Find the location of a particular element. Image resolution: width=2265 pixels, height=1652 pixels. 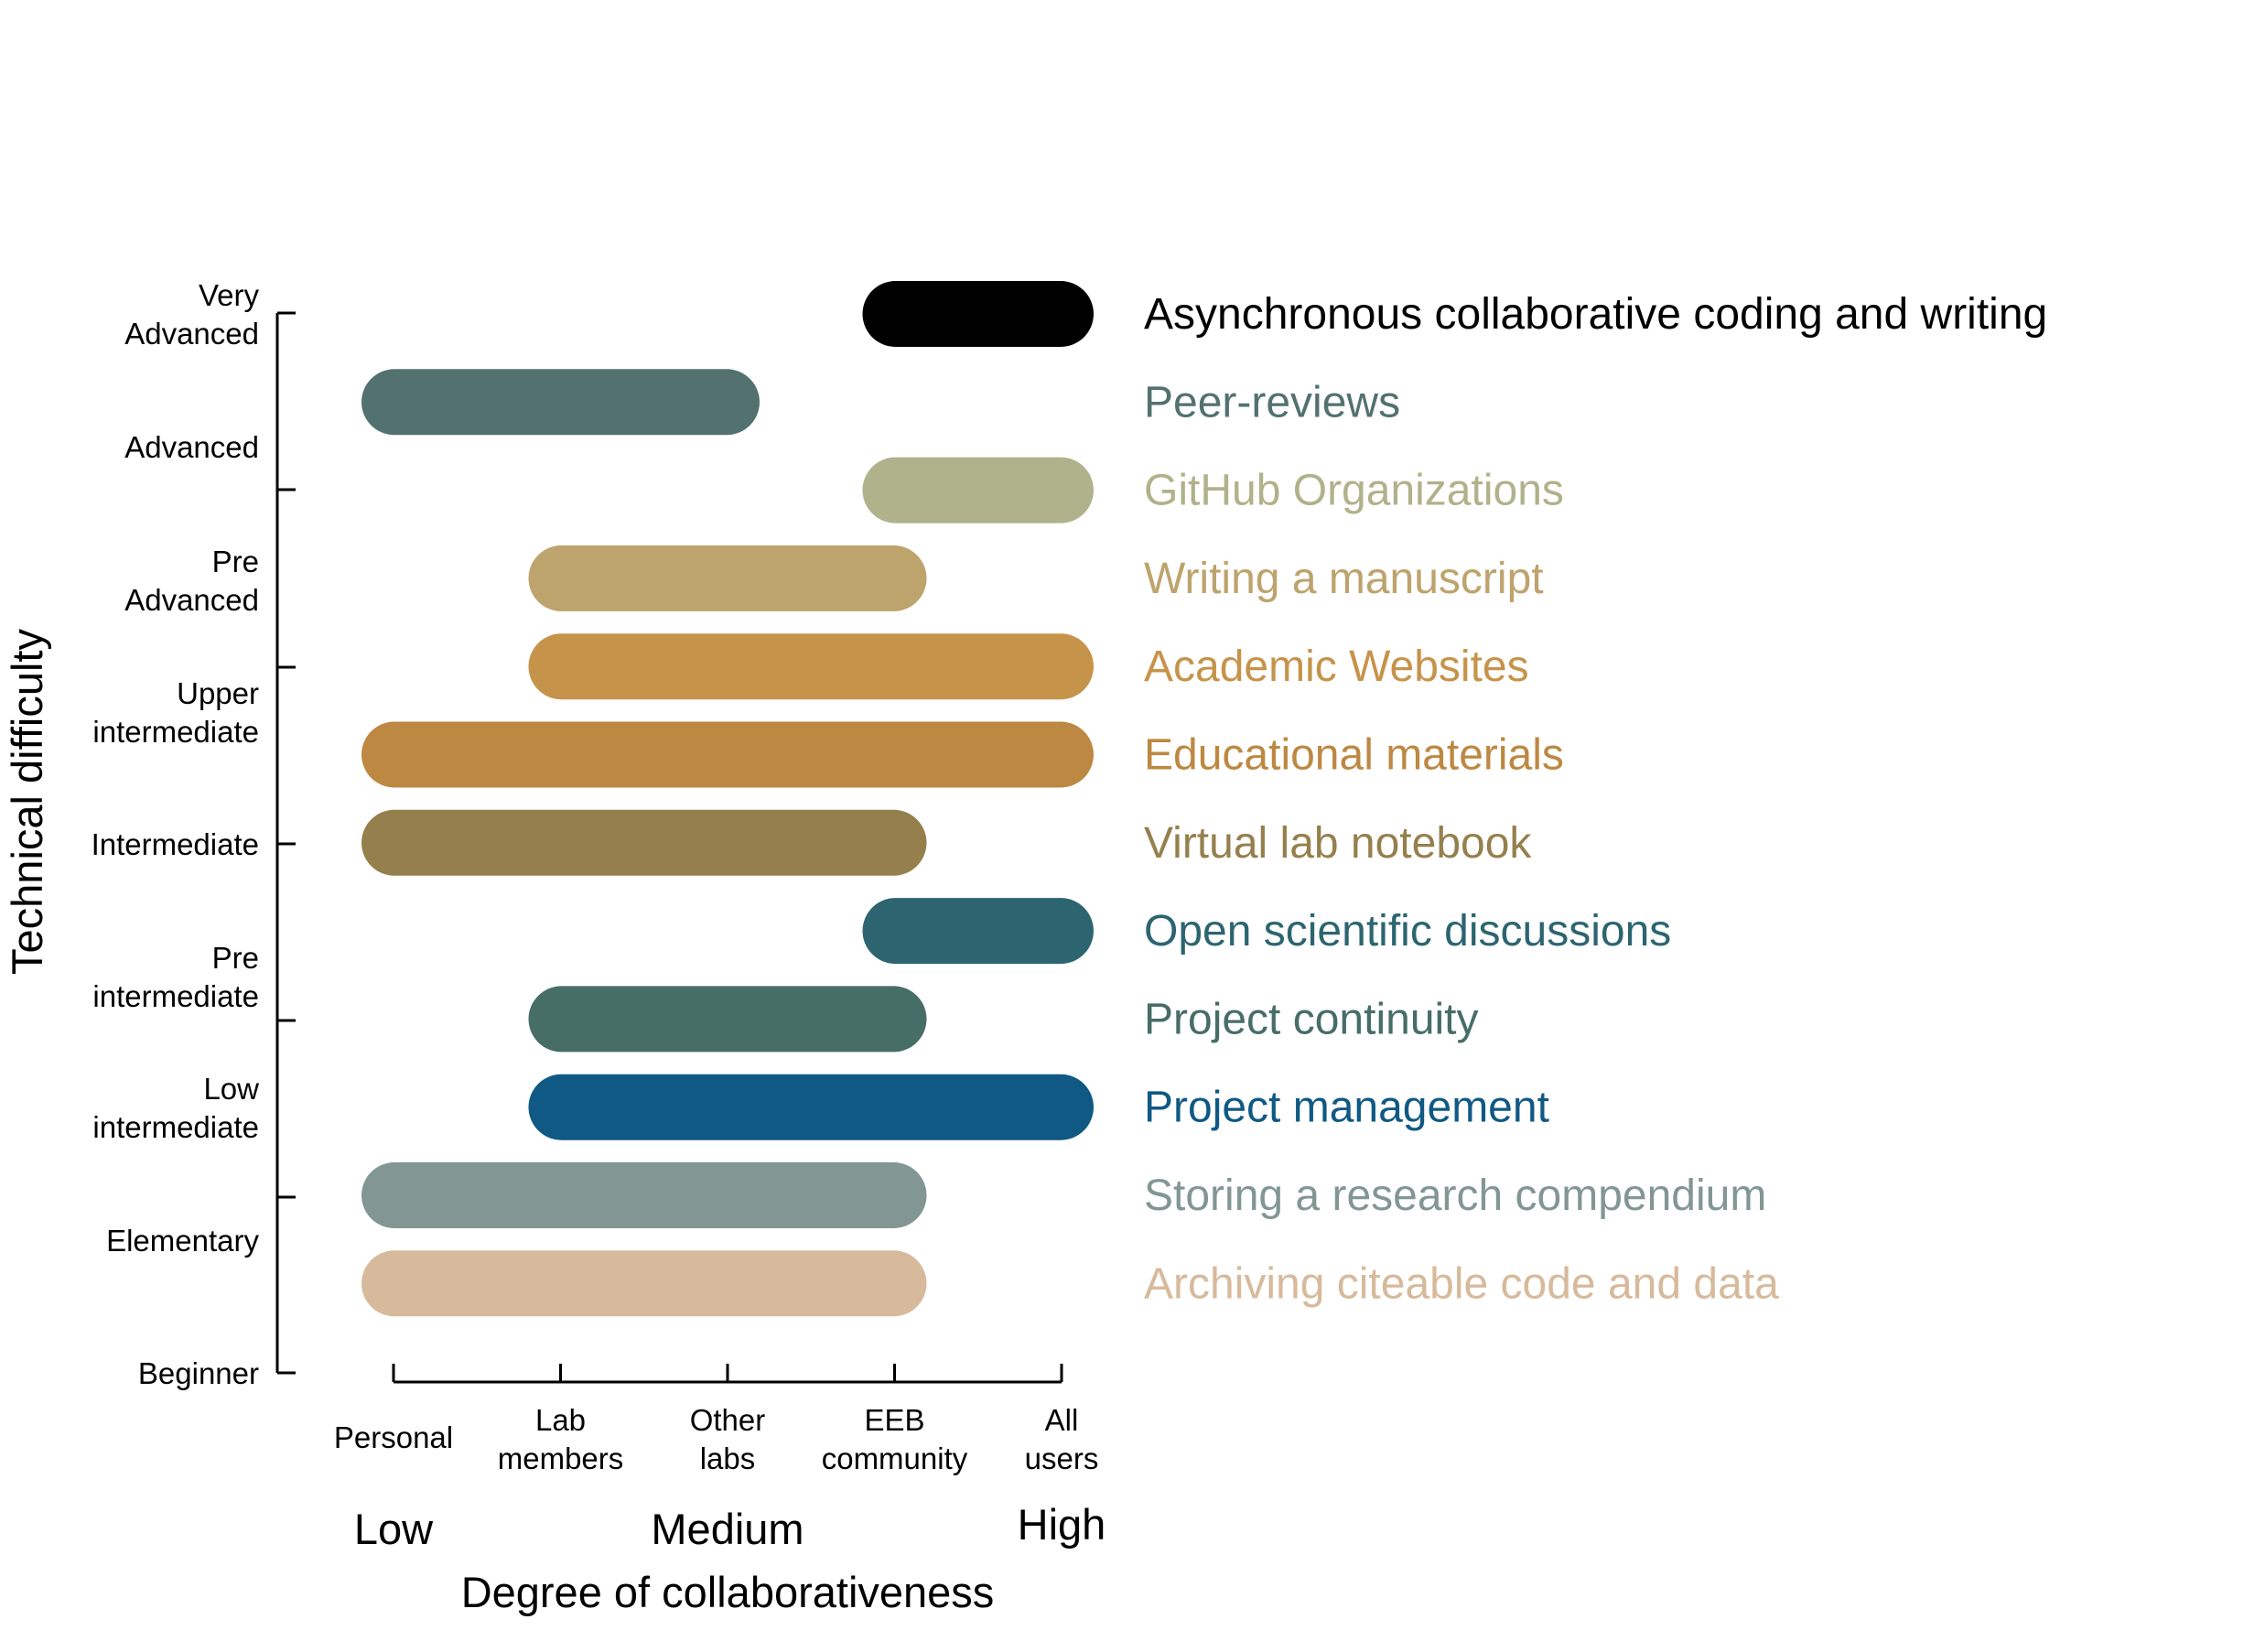

x-tick-label-line: users is located at coordinates (1062, 1458).